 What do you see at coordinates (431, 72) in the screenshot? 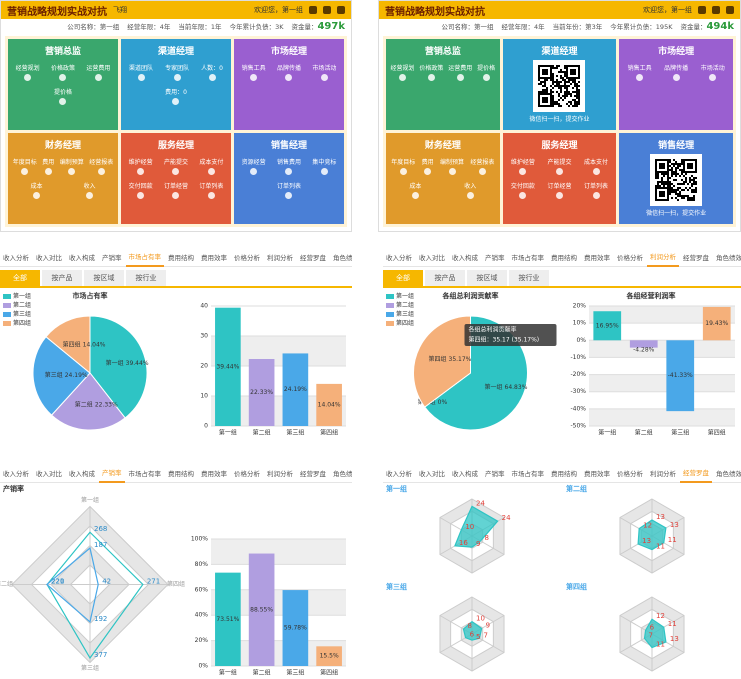
I see `flow-node: 价格政策` at bounding box center [431, 72].